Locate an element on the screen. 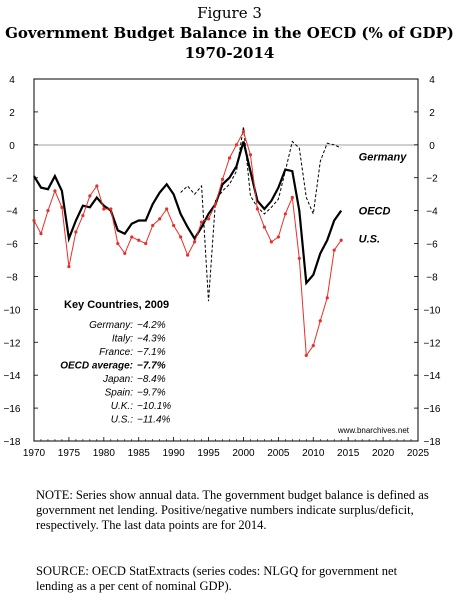 The width and height of the screenshot is (459, 607). x-tick-label: 1970 is located at coordinates (34, 453).